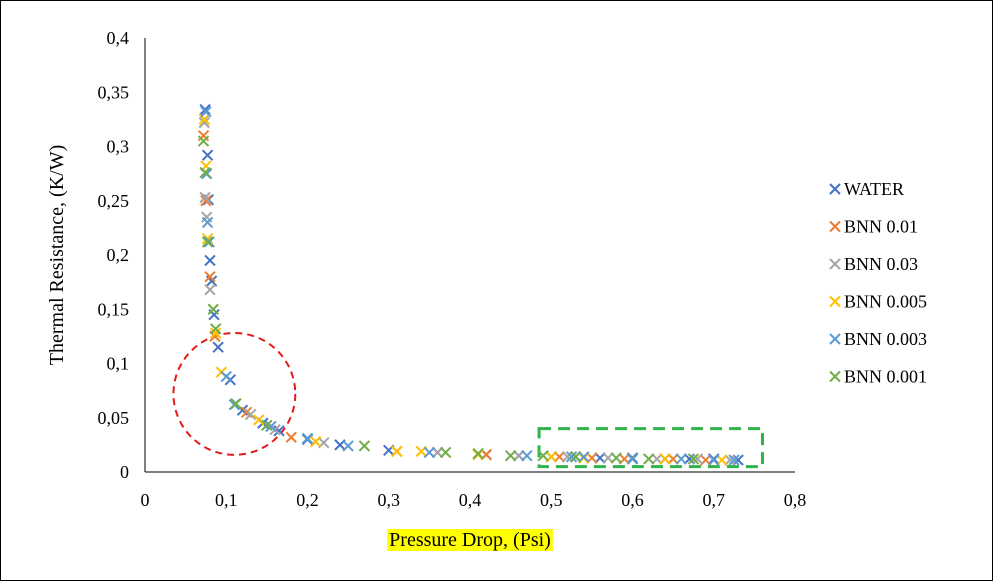 The height and width of the screenshot is (581, 993). Describe the element at coordinates (114, 201) in the screenshot. I see `y-tick-label: 0,25` at that location.